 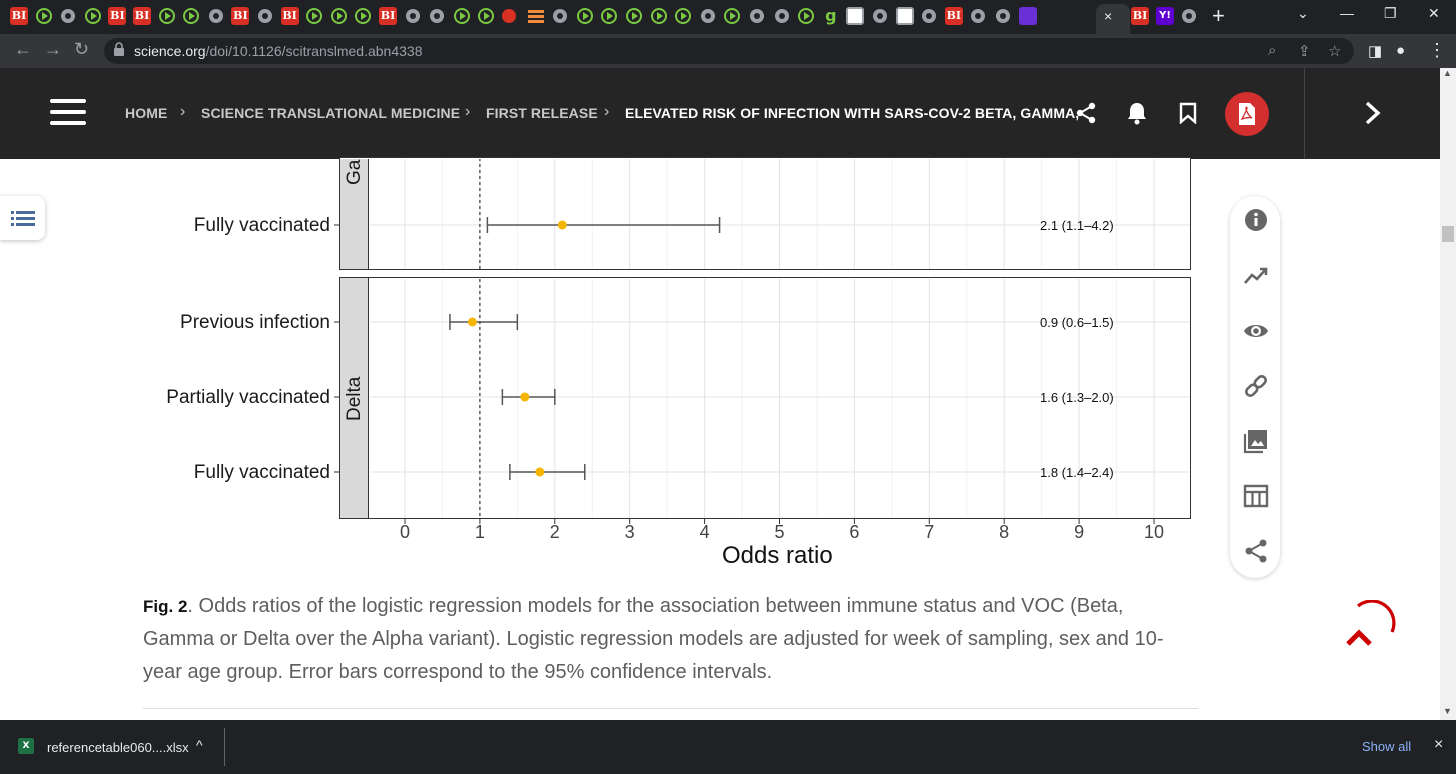 What do you see at coordinates (1437, 50) in the screenshot?
I see `browser-menu-icon: ⋮` at bounding box center [1437, 50].